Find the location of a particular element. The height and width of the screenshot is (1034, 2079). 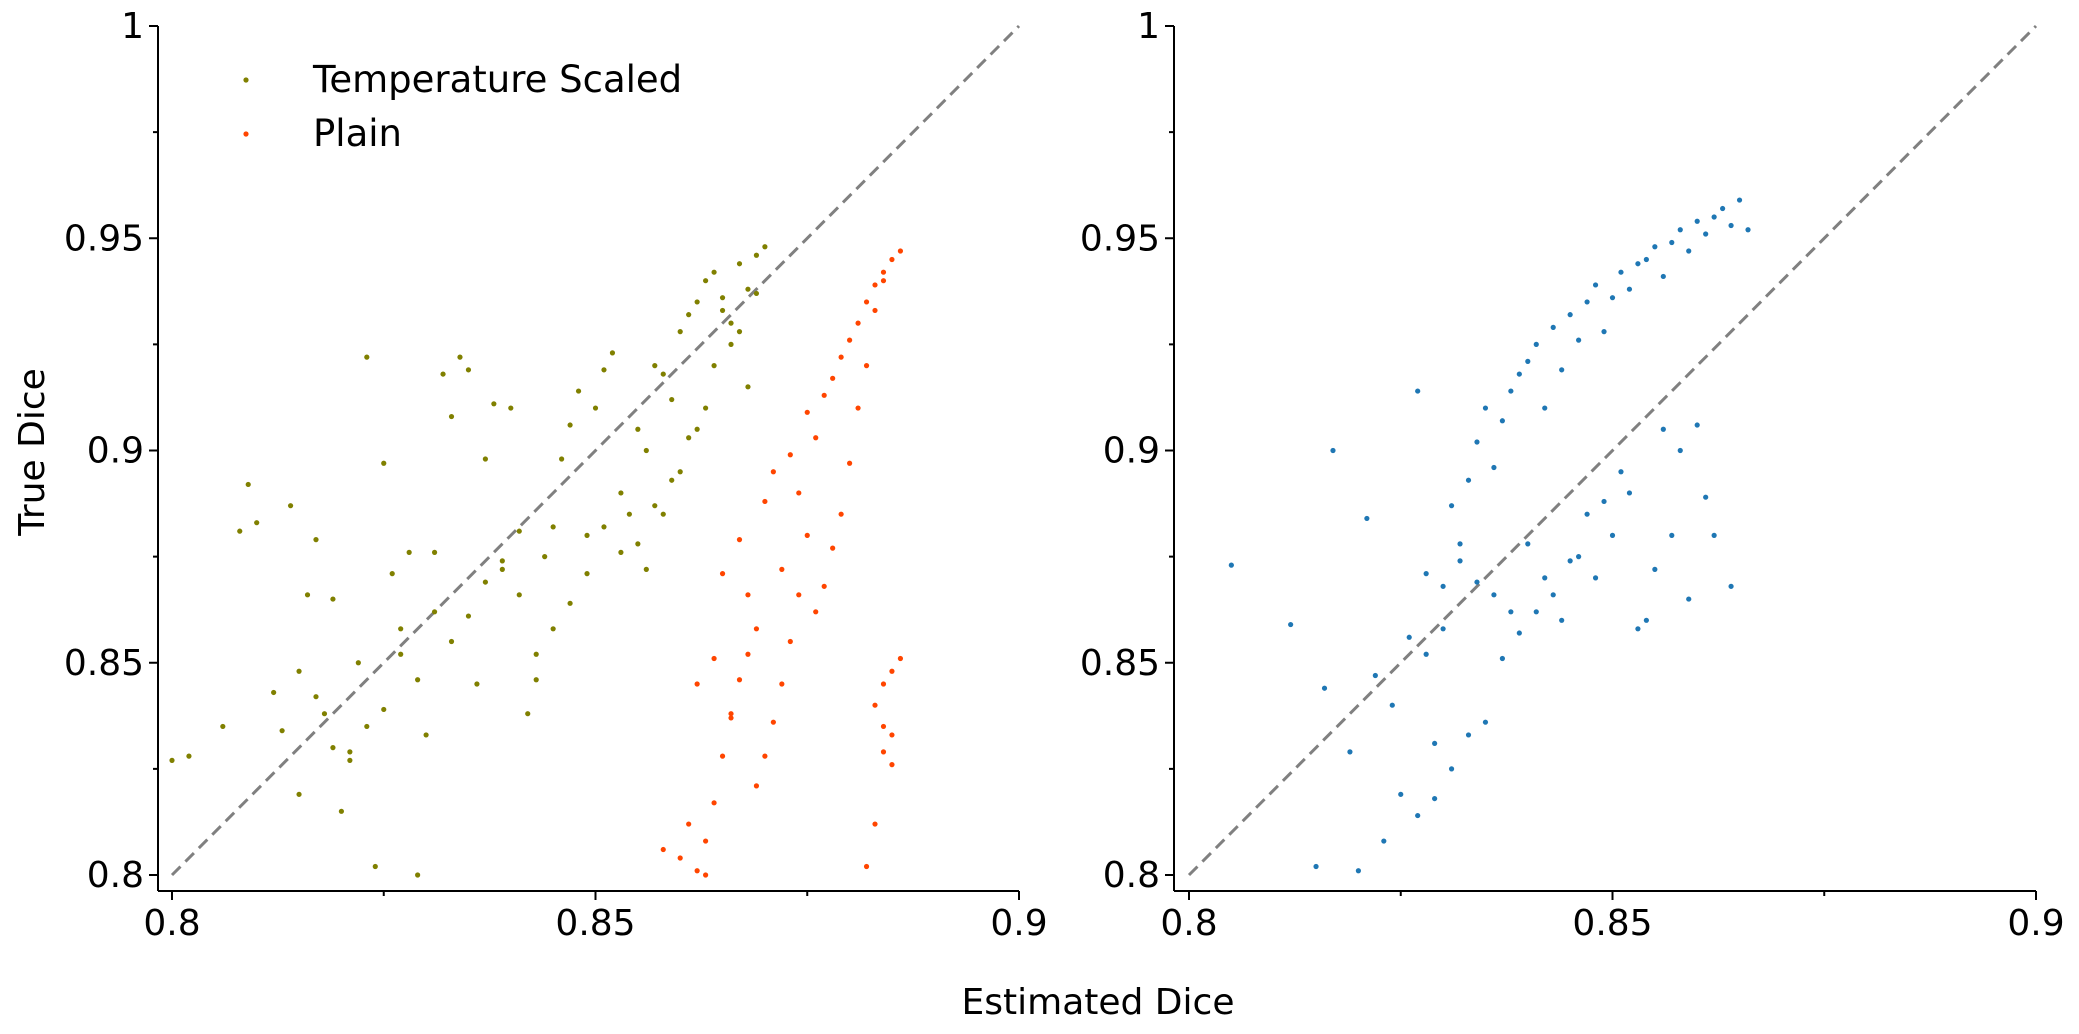

legend-marker-temperature-scaled is located at coordinates (246, 80).